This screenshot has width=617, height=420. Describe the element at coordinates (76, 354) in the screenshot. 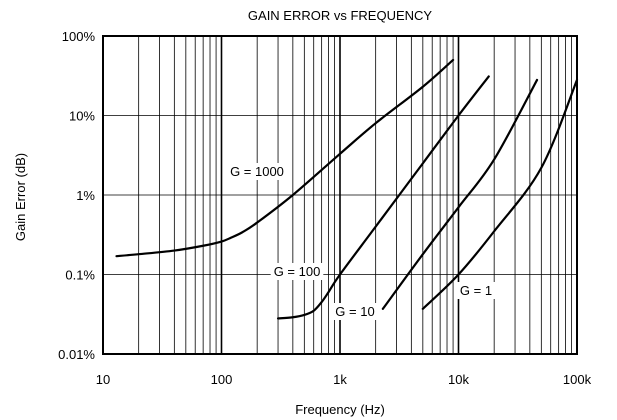

I see `y-tick-label: 0.01%` at that location.